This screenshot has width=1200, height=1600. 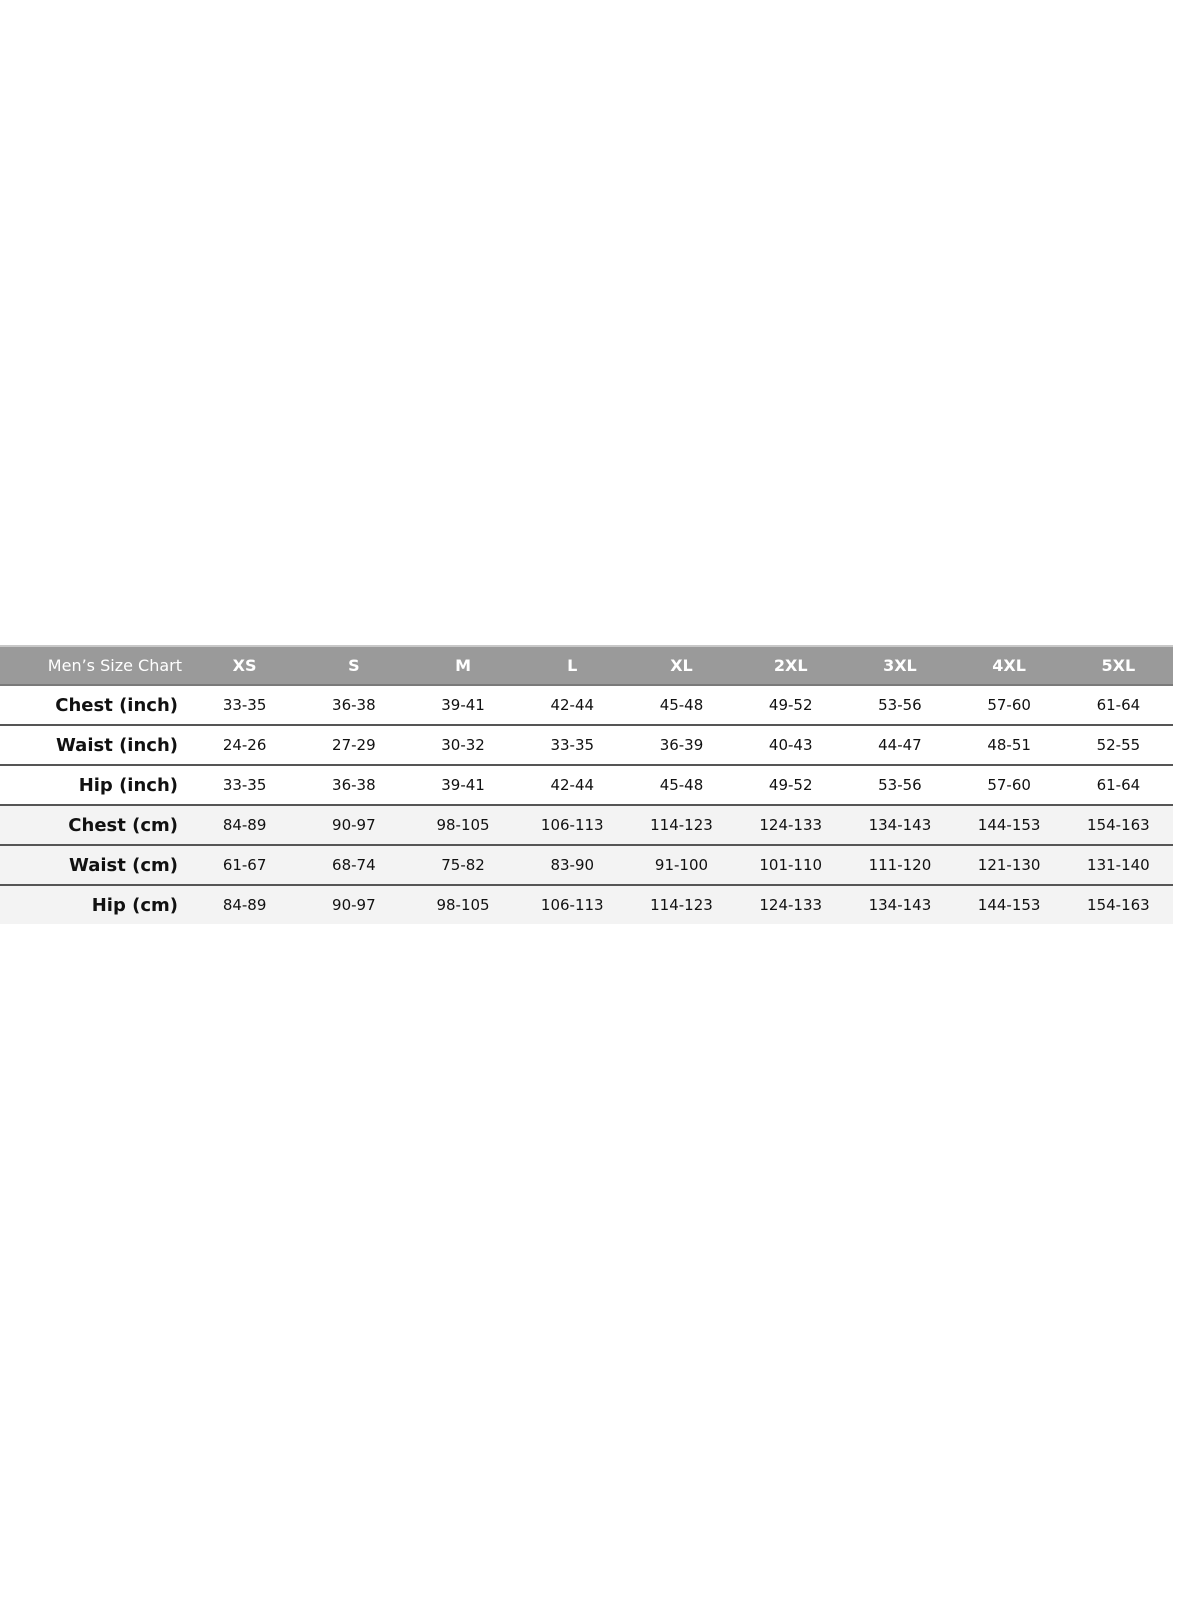 What do you see at coordinates (791, 665) in the screenshot?
I see `size-header-2xl: 2XL` at bounding box center [791, 665].